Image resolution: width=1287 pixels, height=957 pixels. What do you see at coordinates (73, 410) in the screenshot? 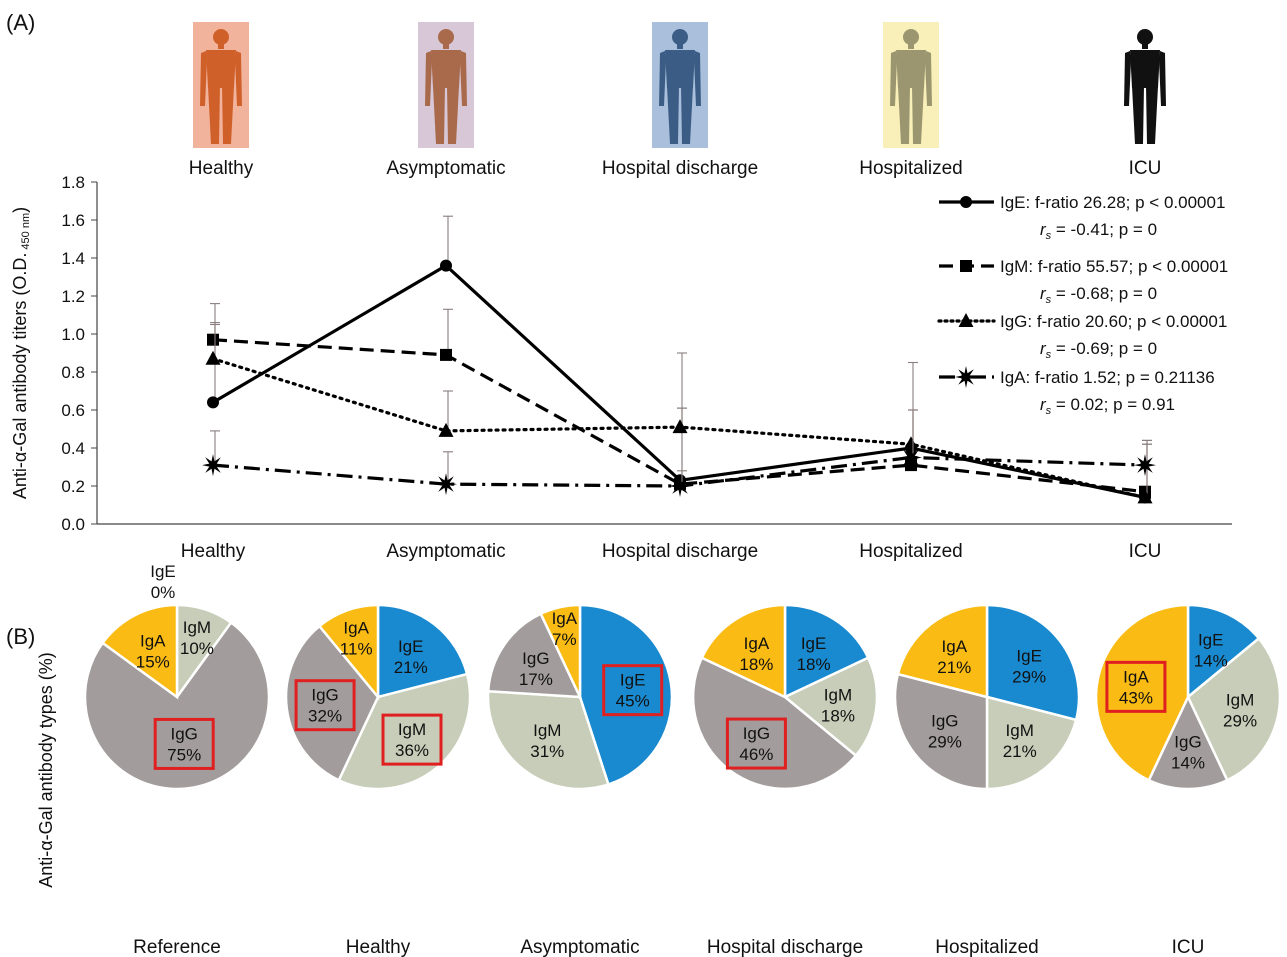
I see `y-tick-label: 0.6` at bounding box center [73, 410].